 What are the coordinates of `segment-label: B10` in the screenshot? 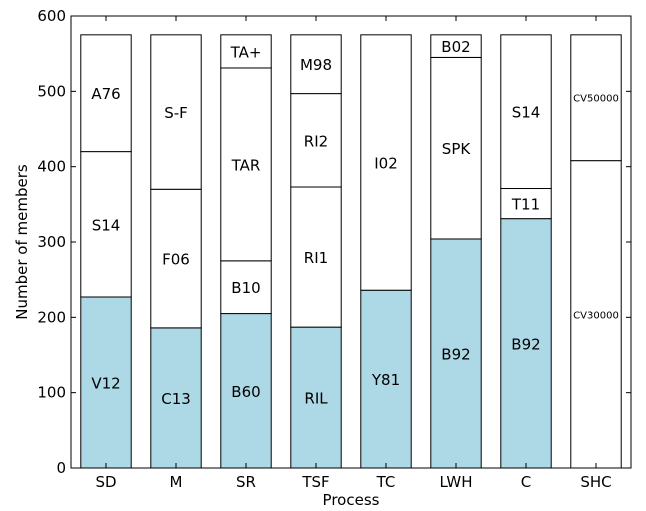 It's located at (245, 288).